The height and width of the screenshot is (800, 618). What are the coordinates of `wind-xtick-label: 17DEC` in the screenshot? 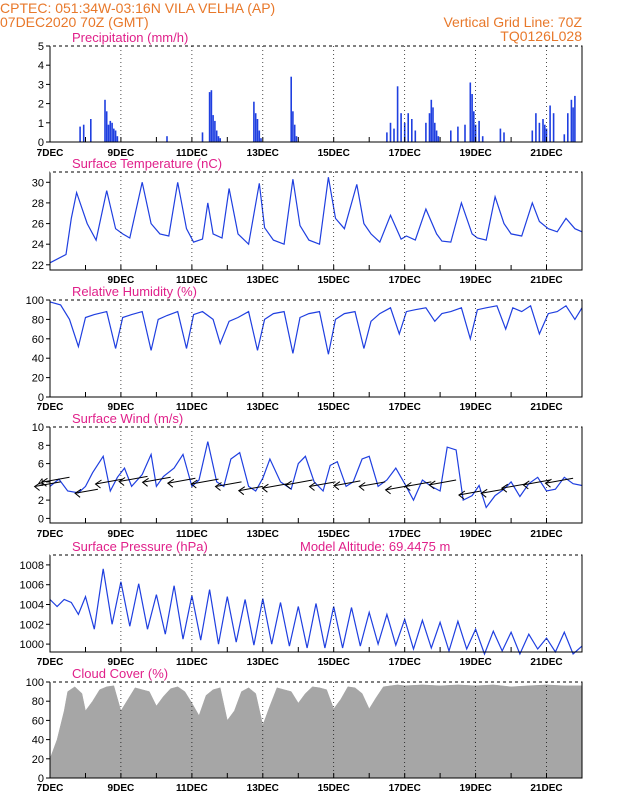 It's located at (405, 534).